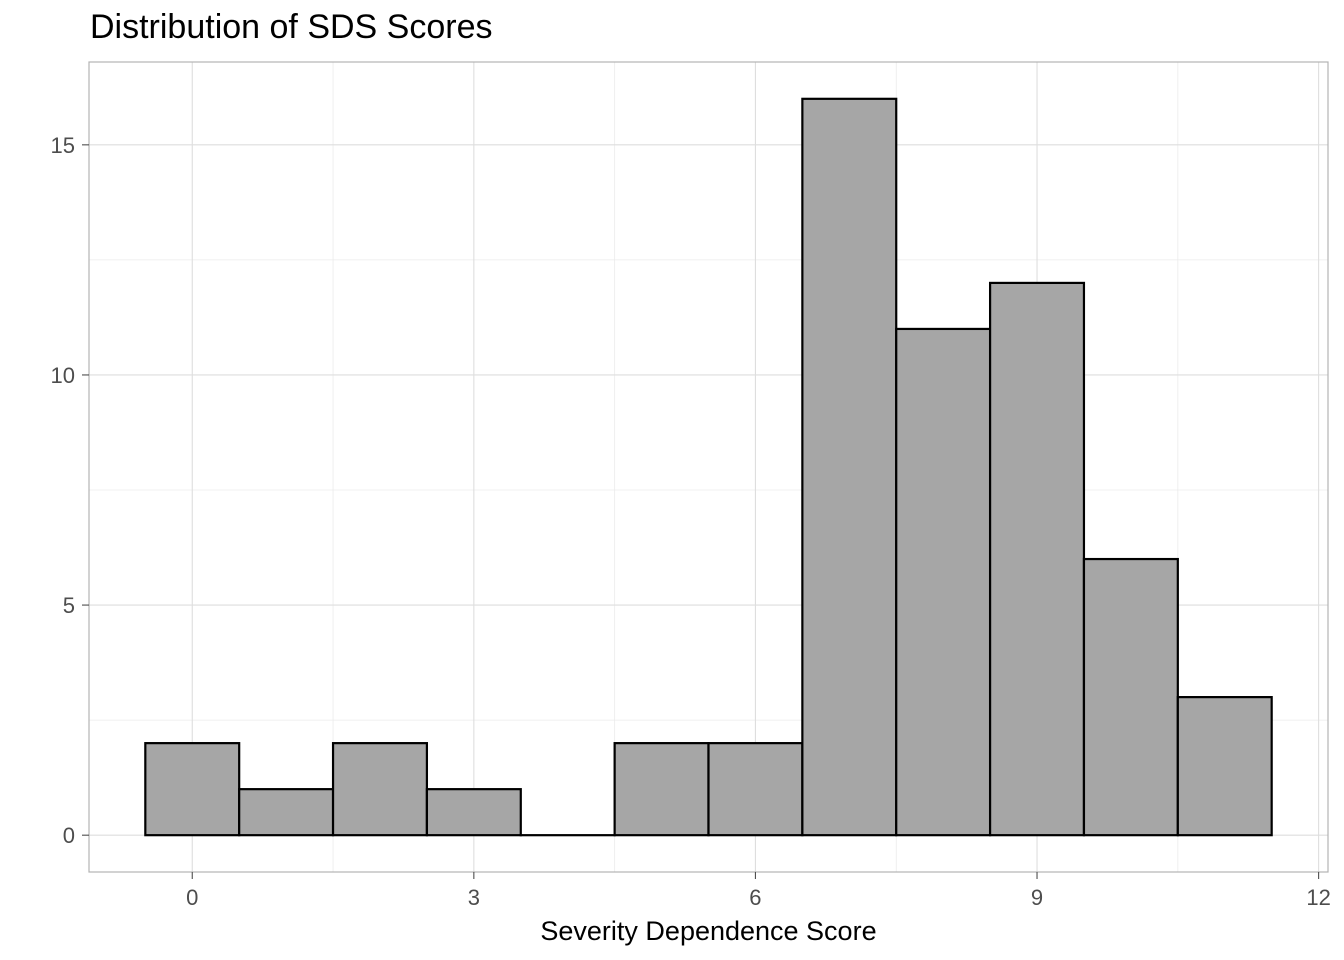 Image resolution: width=1344 pixels, height=960 pixels. I want to click on x-tick-label: 12, so click(1318, 897).